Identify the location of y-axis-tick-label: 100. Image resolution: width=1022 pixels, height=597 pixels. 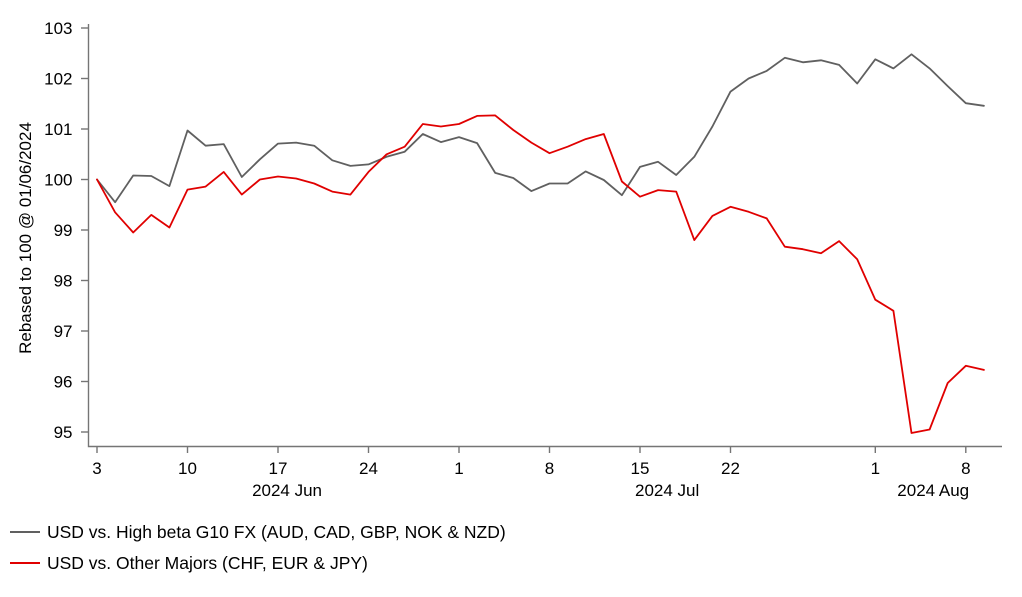
(58, 180).